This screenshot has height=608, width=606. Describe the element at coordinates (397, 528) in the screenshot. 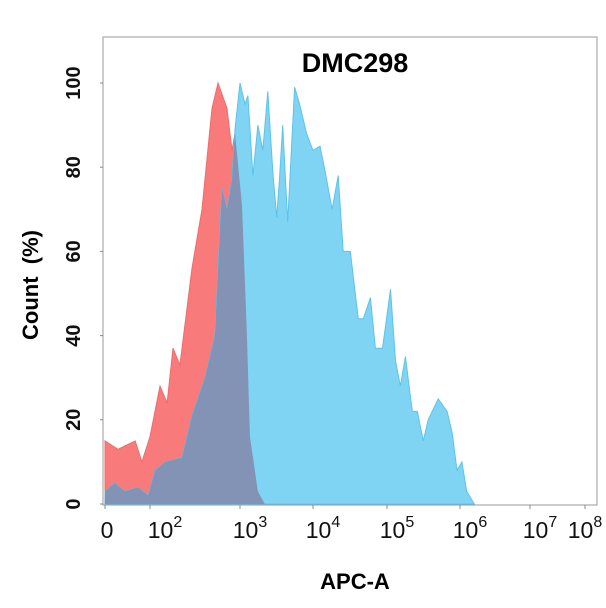

I see `x-tick-label: 10⁵` at that location.